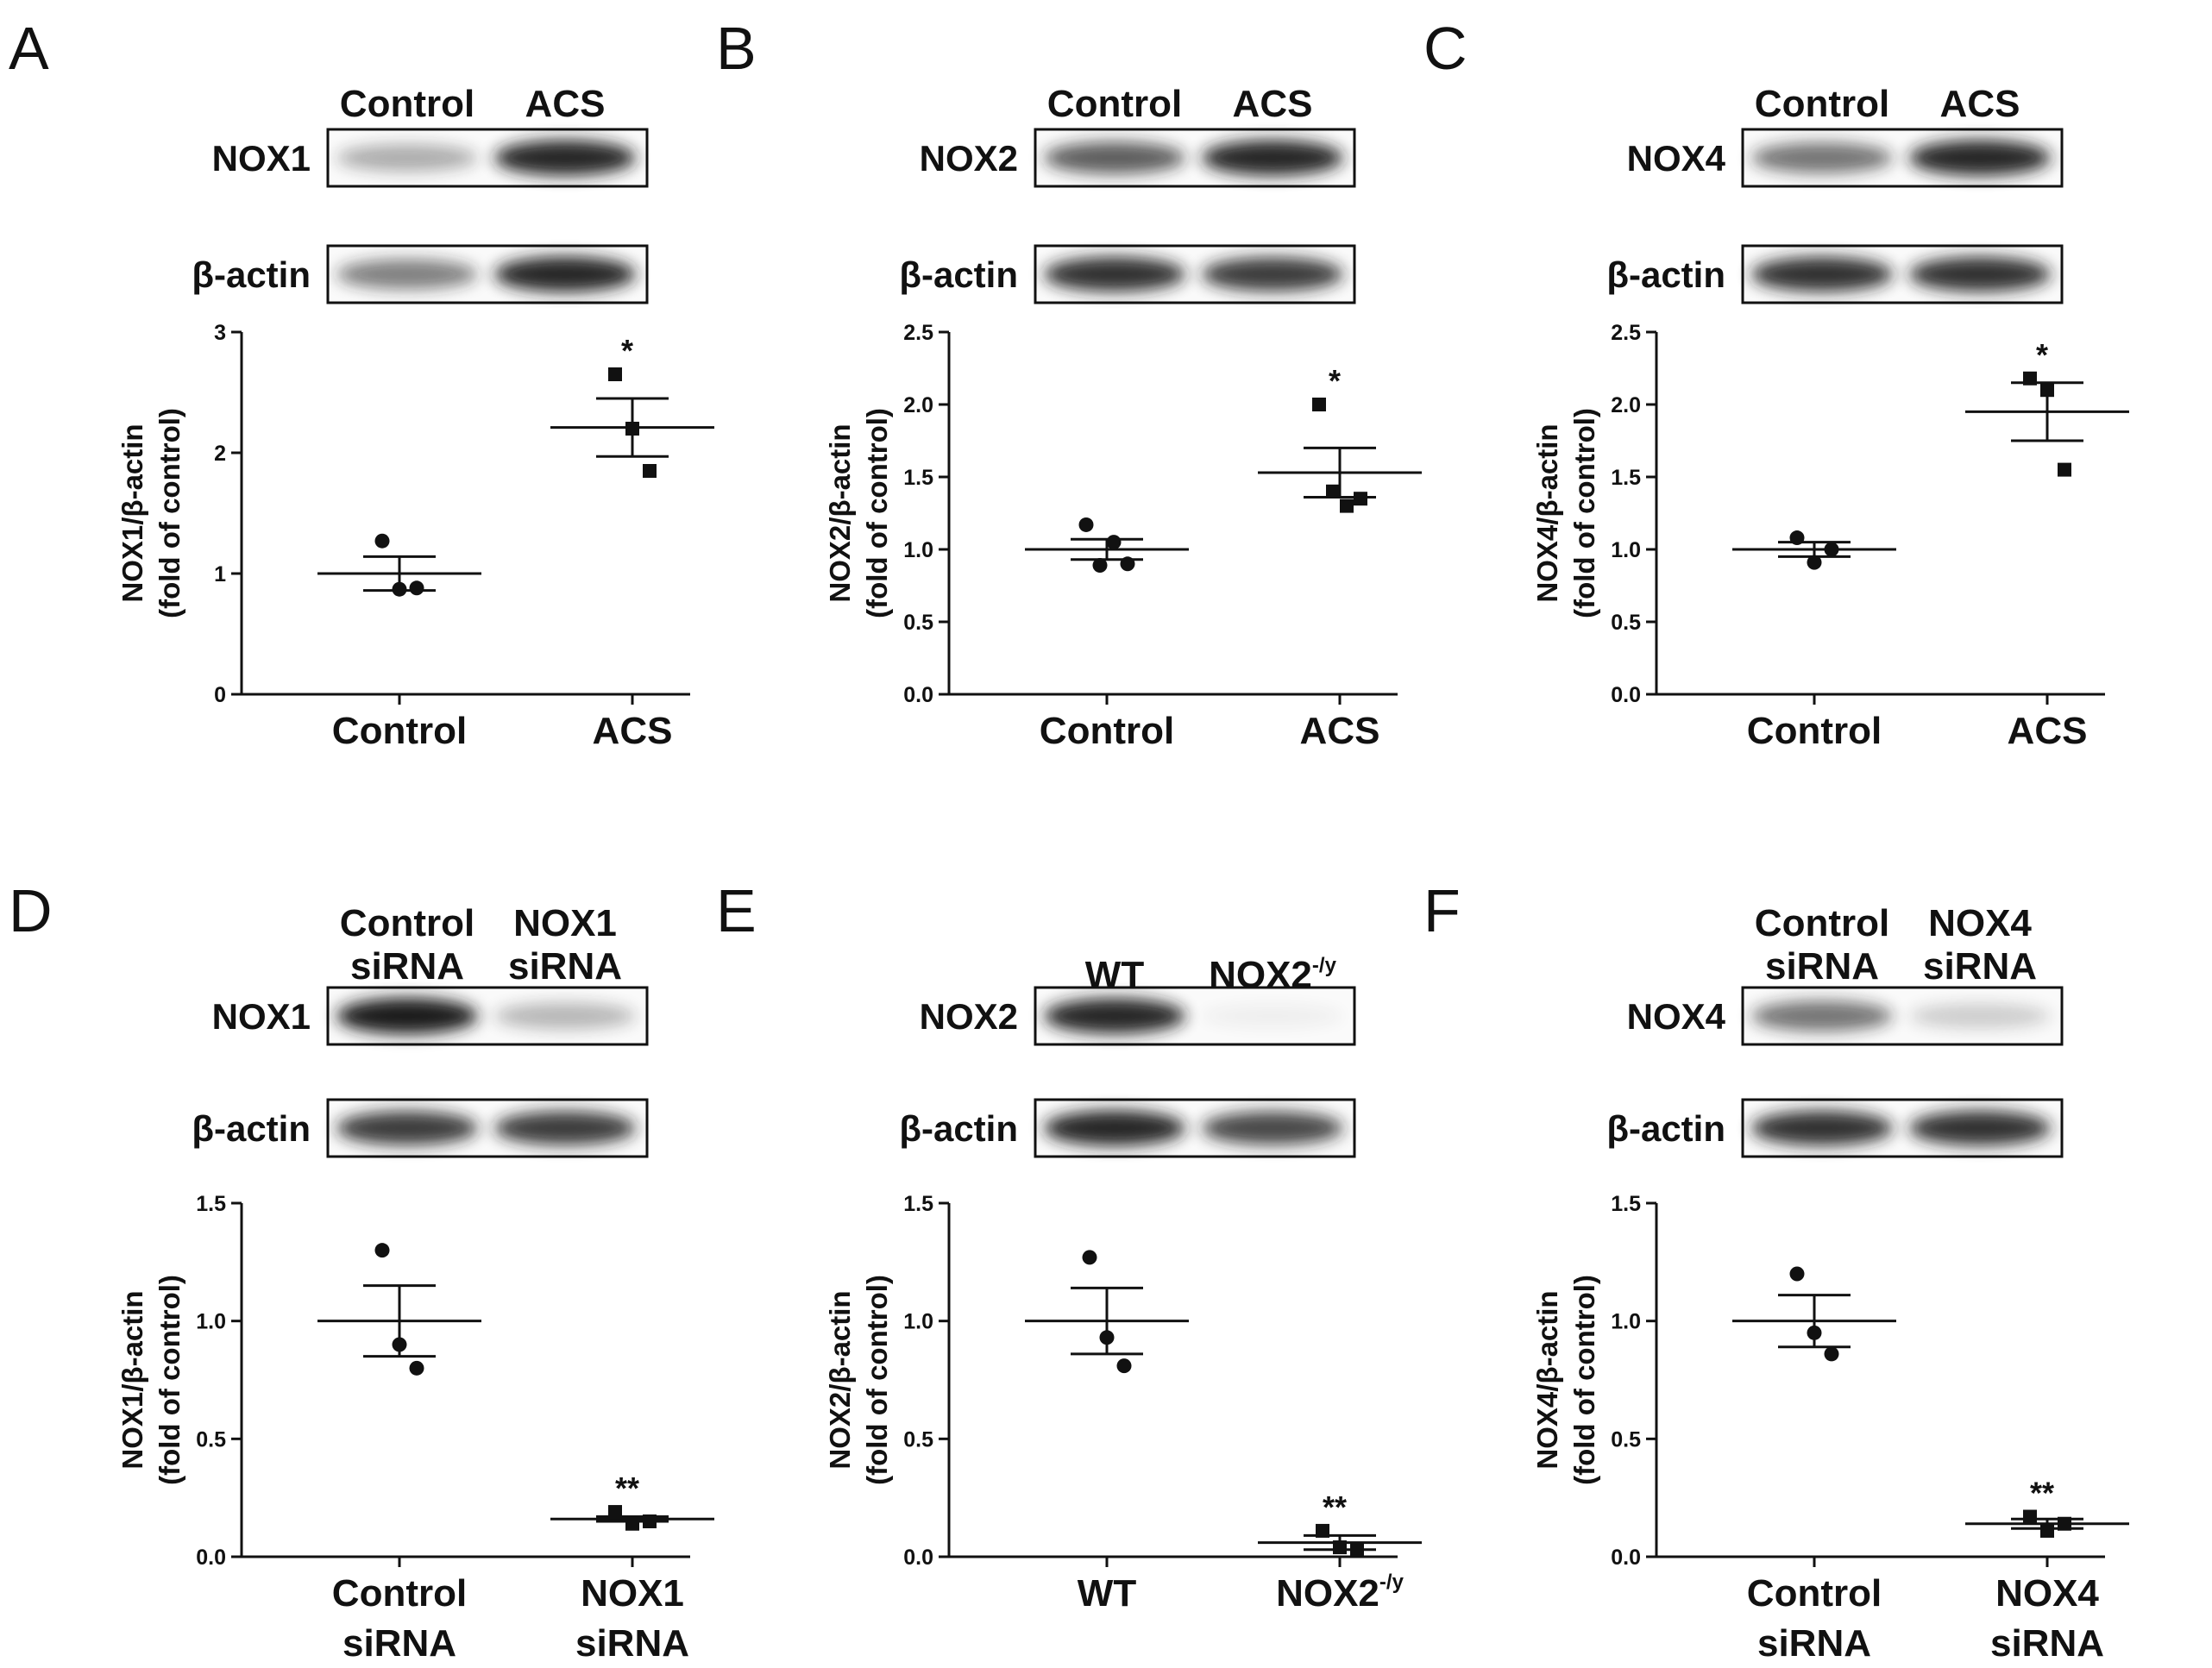 This screenshot has height=1668, width=2212. What do you see at coordinates (1107, 1593) in the screenshot?
I see `x-category-label: WT` at bounding box center [1107, 1593].